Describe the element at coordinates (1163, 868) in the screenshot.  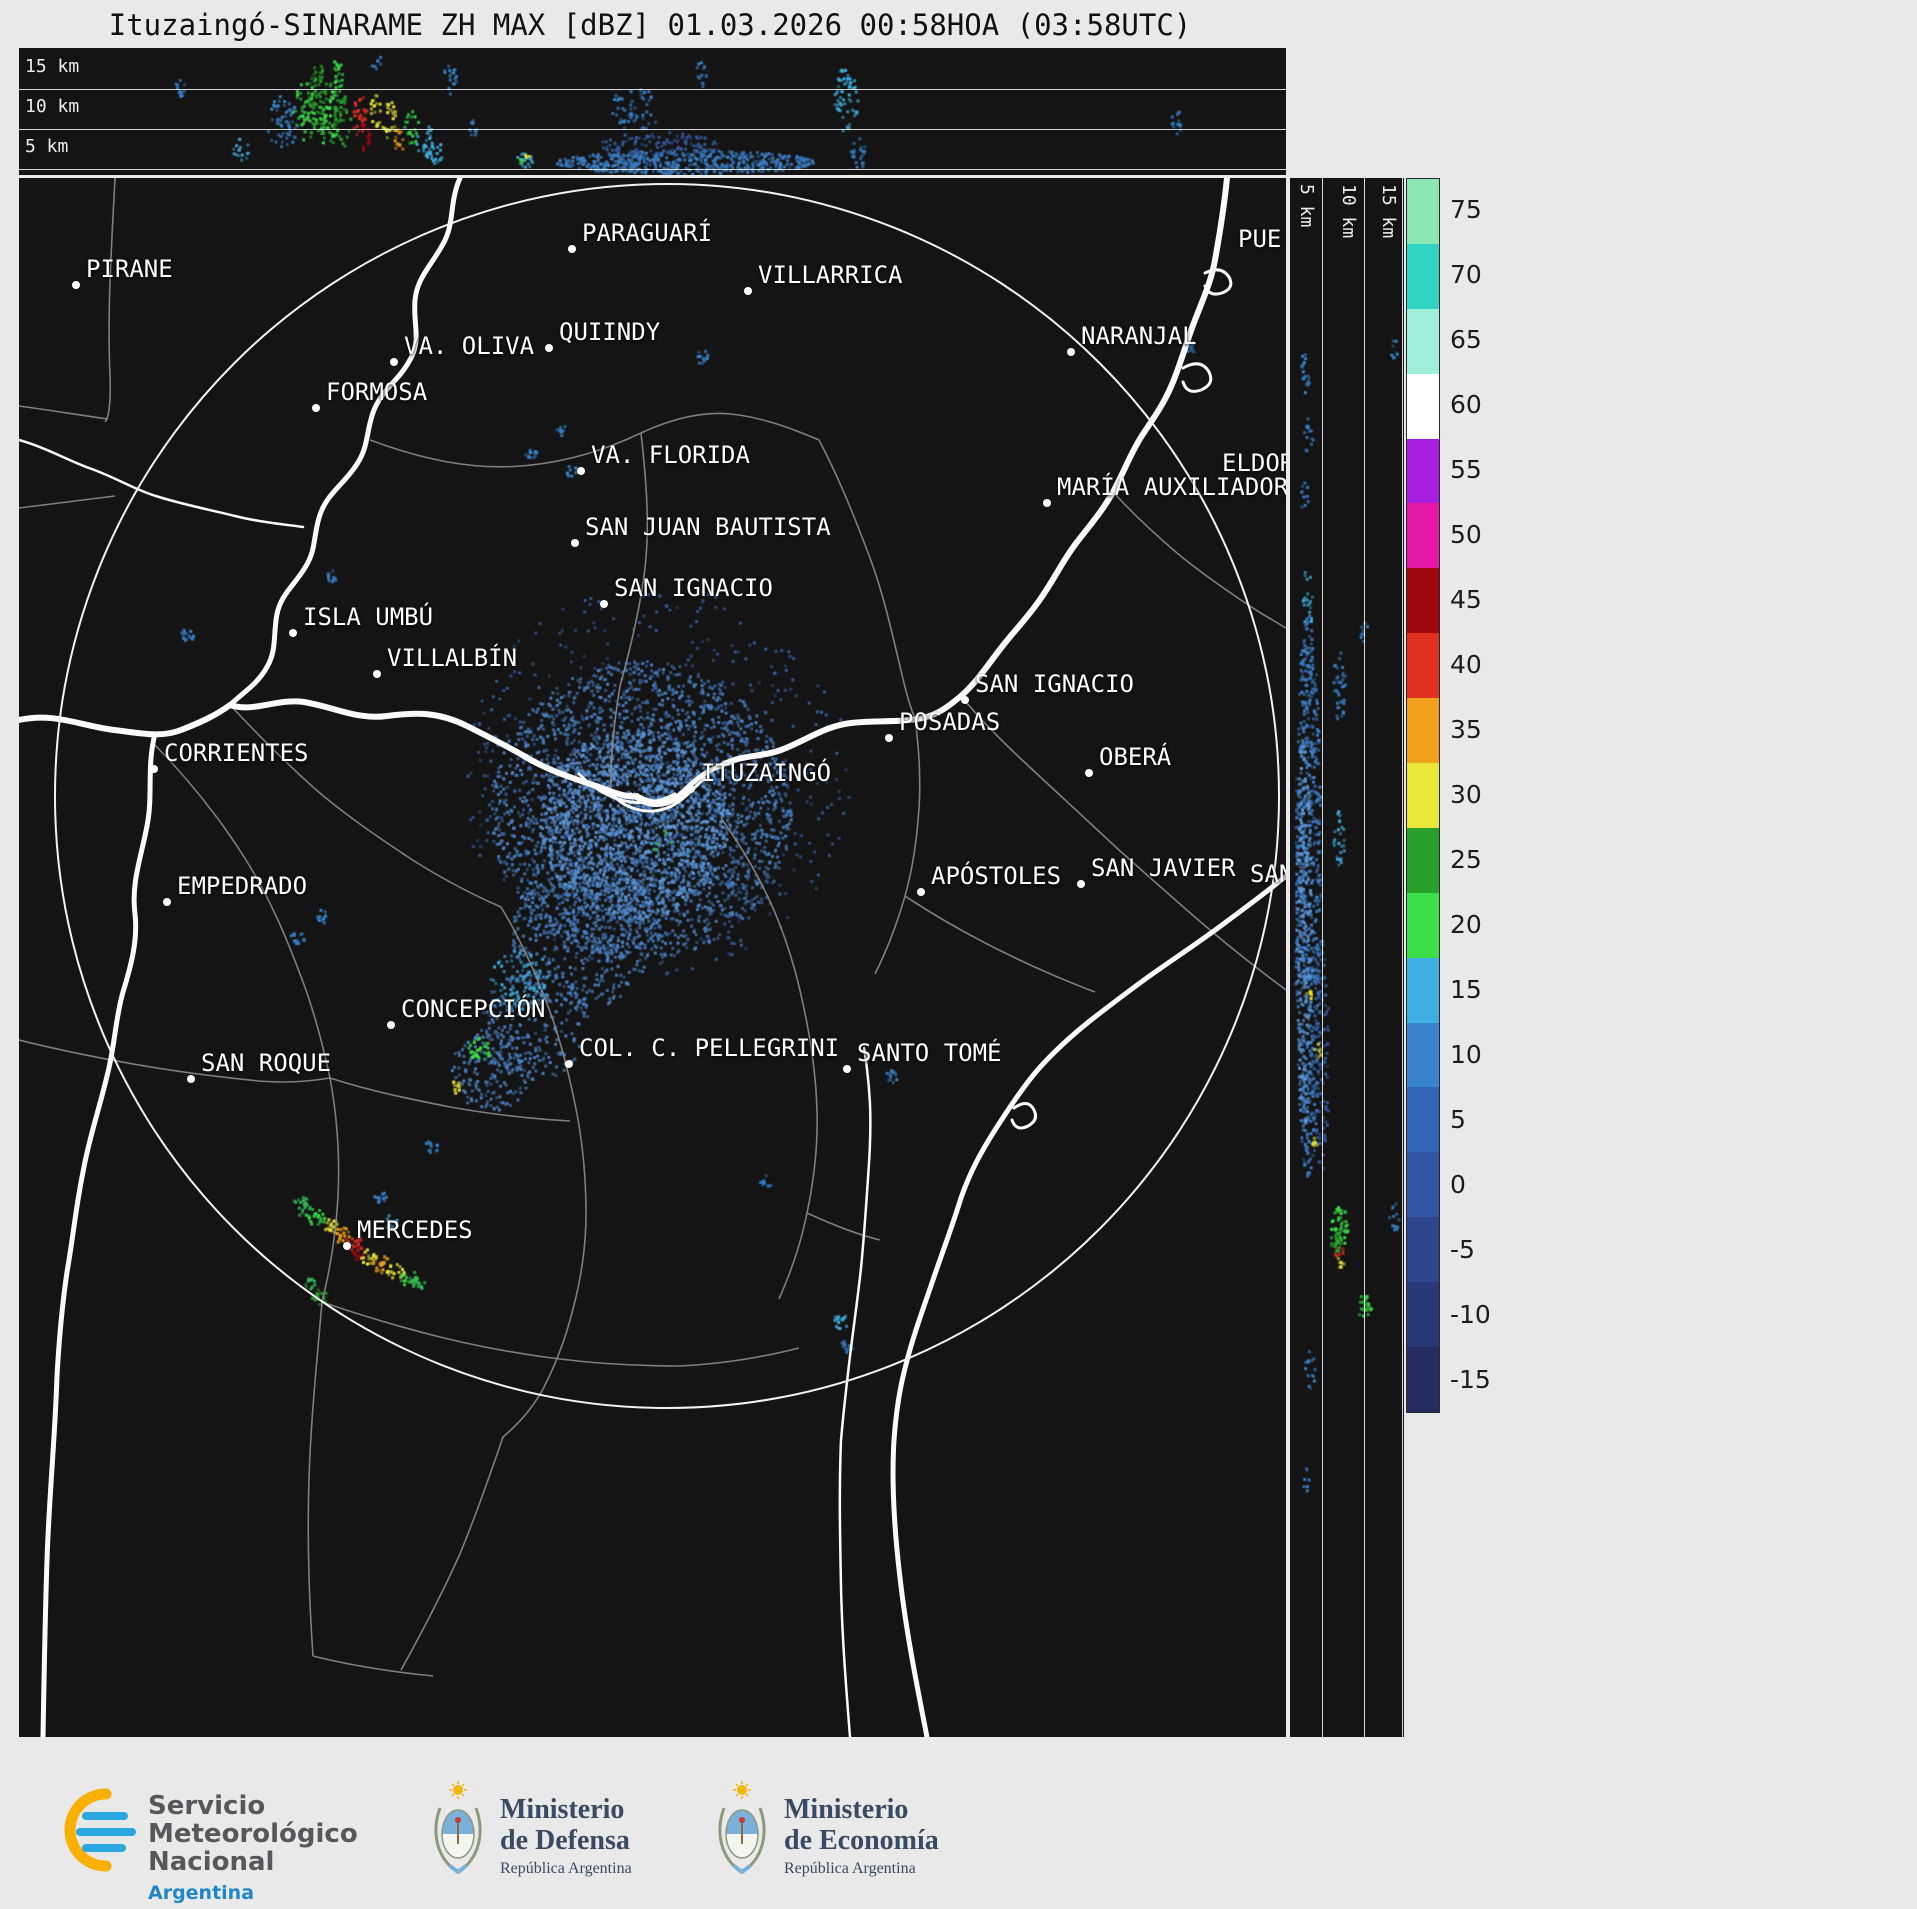
I see `city-label: SAN JAVIER` at that location.